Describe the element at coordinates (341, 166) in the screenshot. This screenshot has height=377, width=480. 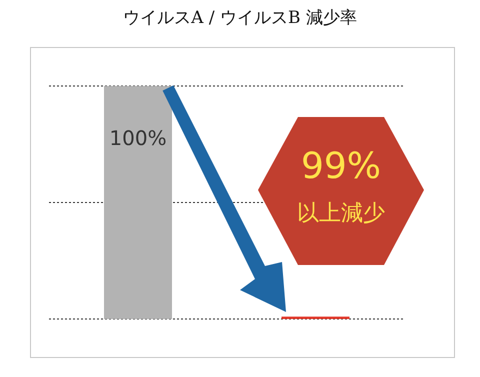
I see `annotation: 99%` at that location.